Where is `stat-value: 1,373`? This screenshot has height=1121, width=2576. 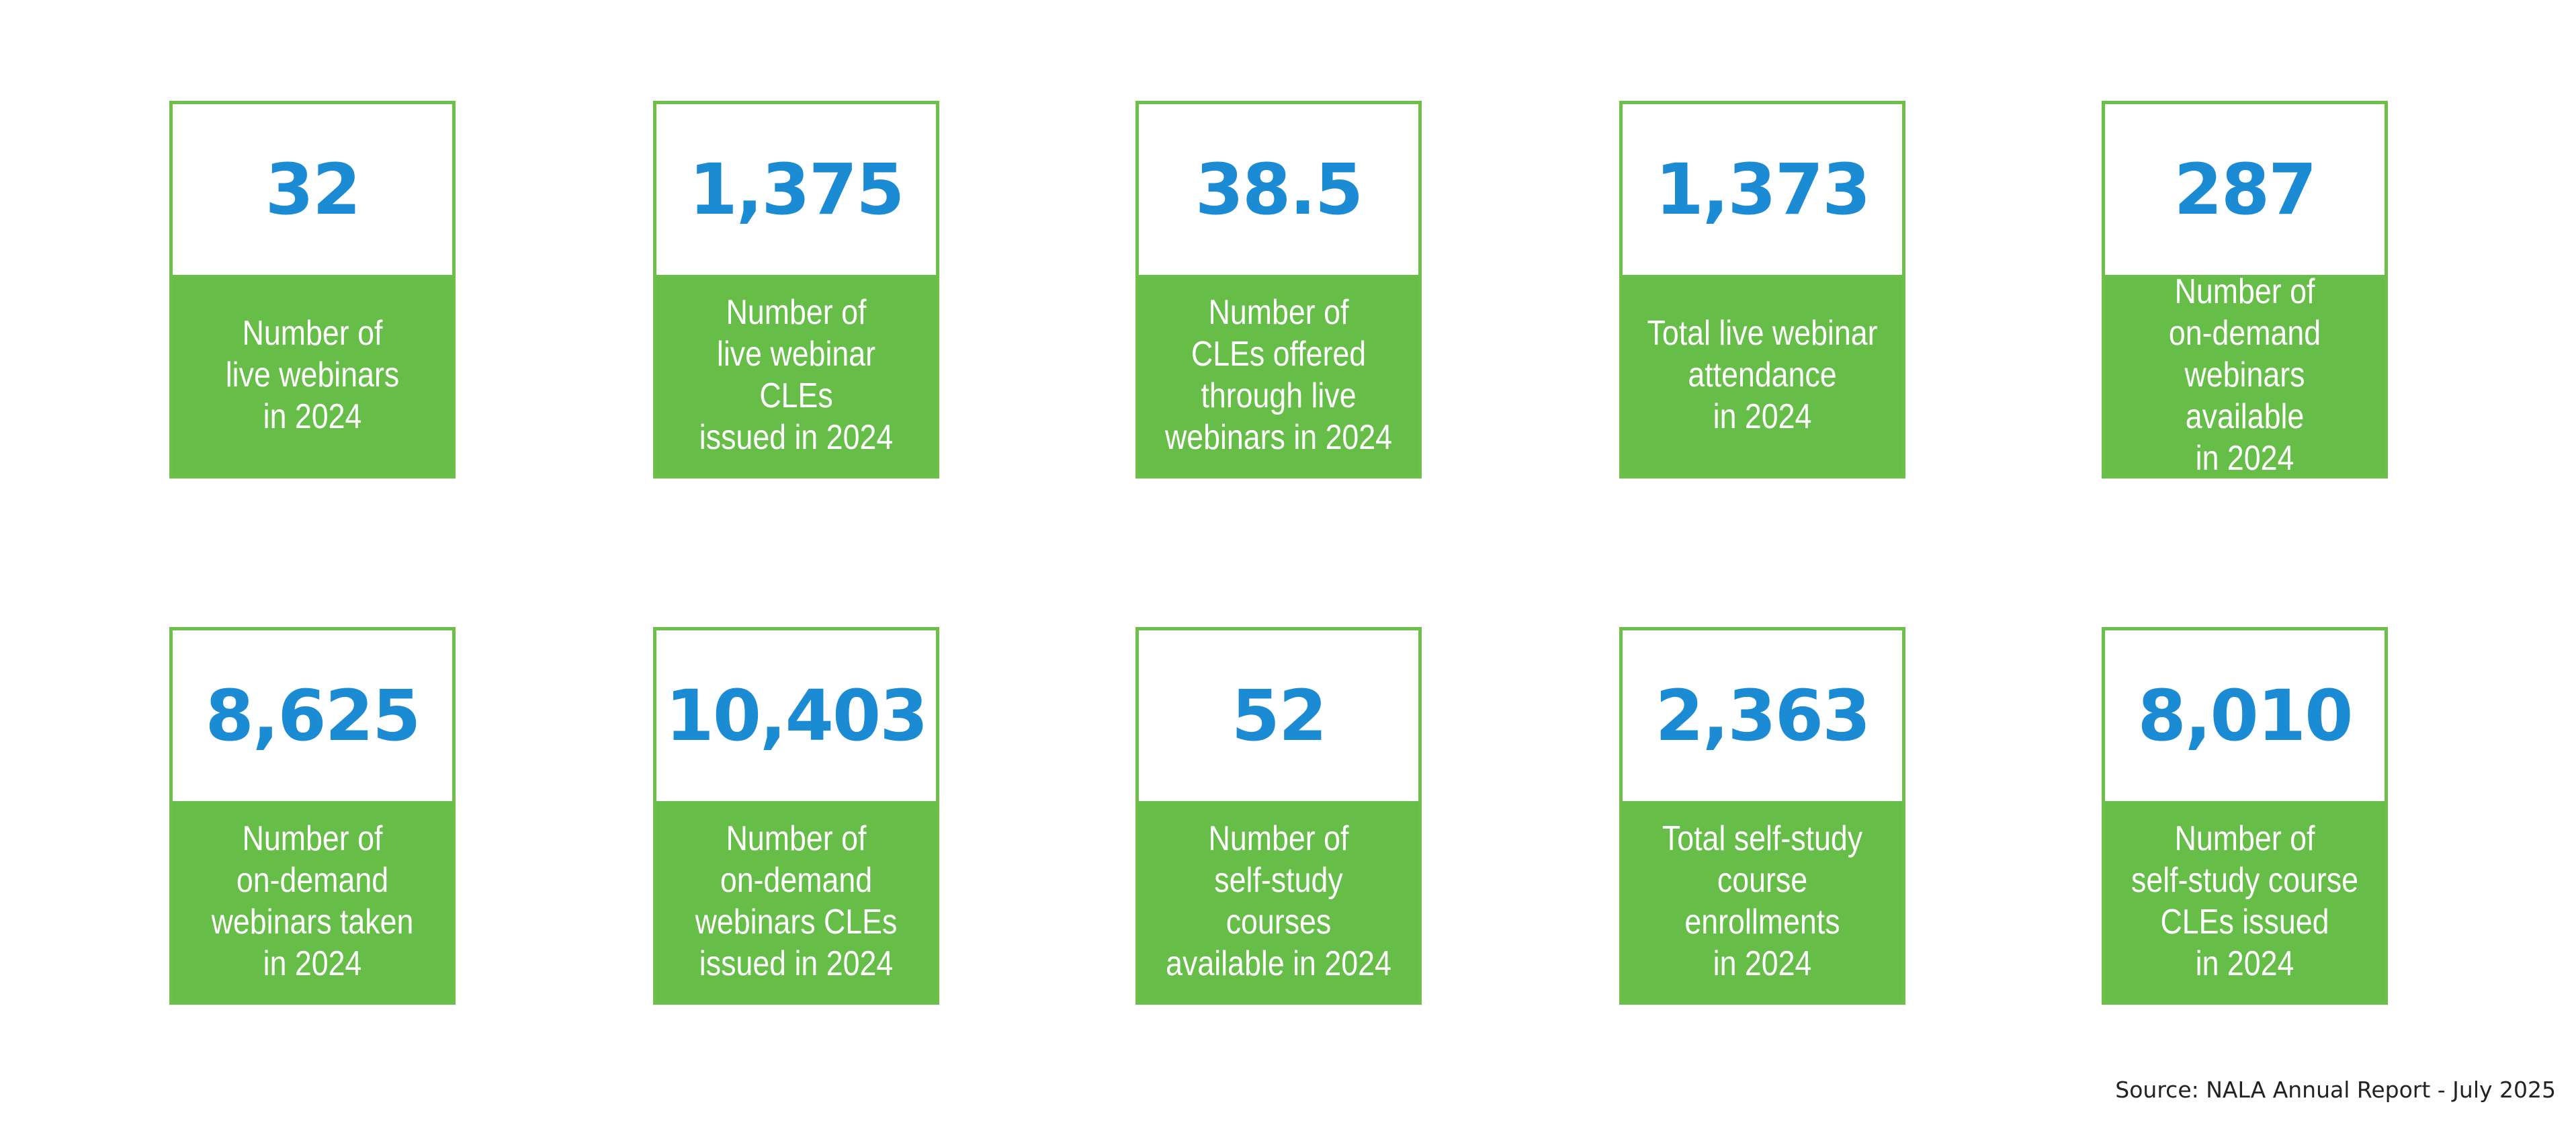
stat-value: 1,373 is located at coordinates (1763, 190).